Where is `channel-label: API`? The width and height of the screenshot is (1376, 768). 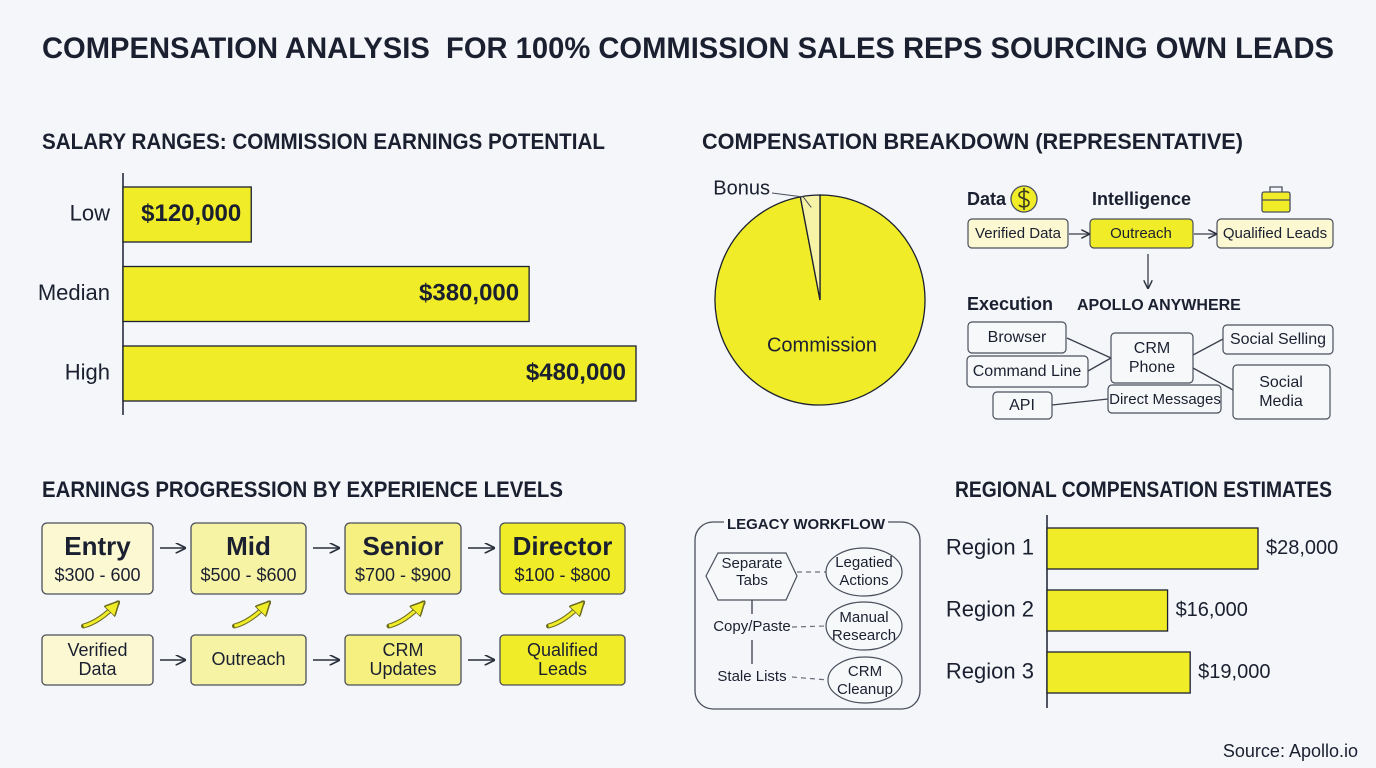 channel-label: API is located at coordinates (1022, 405).